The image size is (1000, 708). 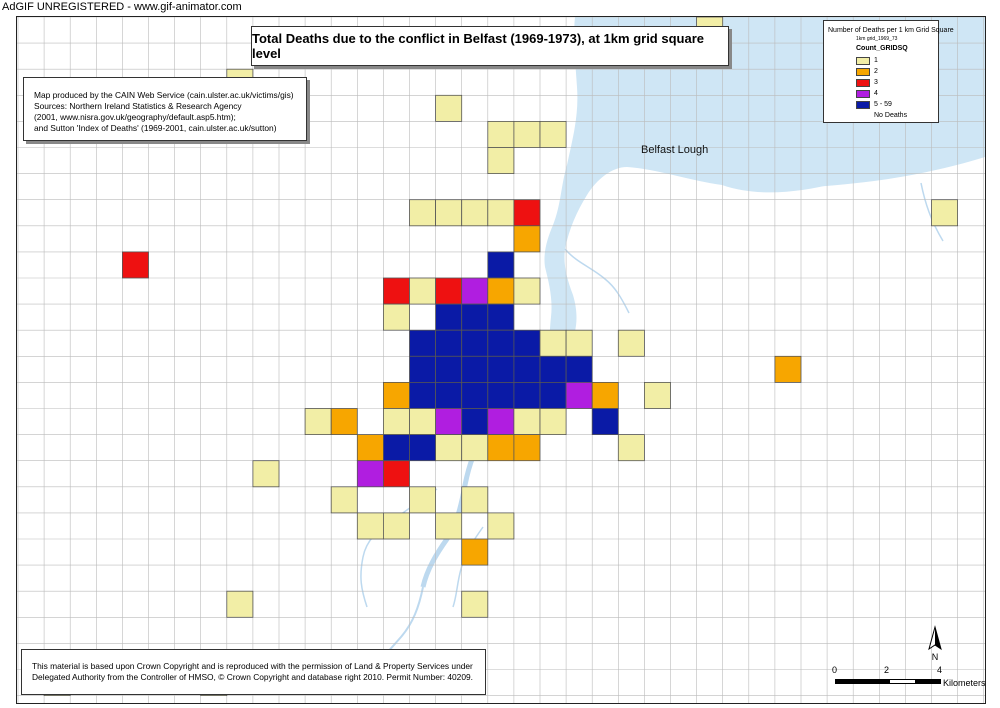 What do you see at coordinates (882, 48) in the screenshot?
I see `legend-field-name: Count_GRIDSQ` at bounding box center [882, 48].